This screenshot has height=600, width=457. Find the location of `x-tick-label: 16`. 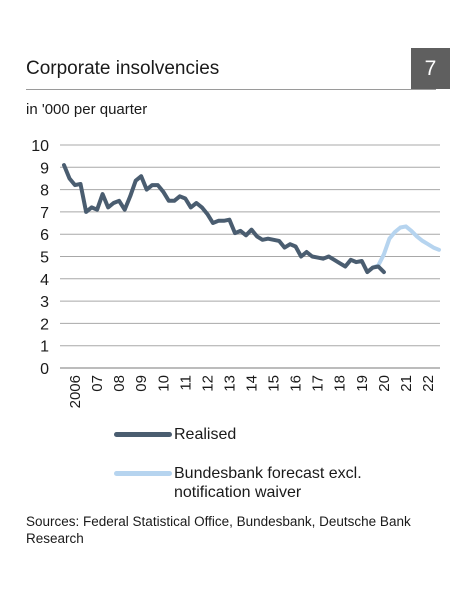

x-tick-label: 16 is located at coordinates (296, 383).